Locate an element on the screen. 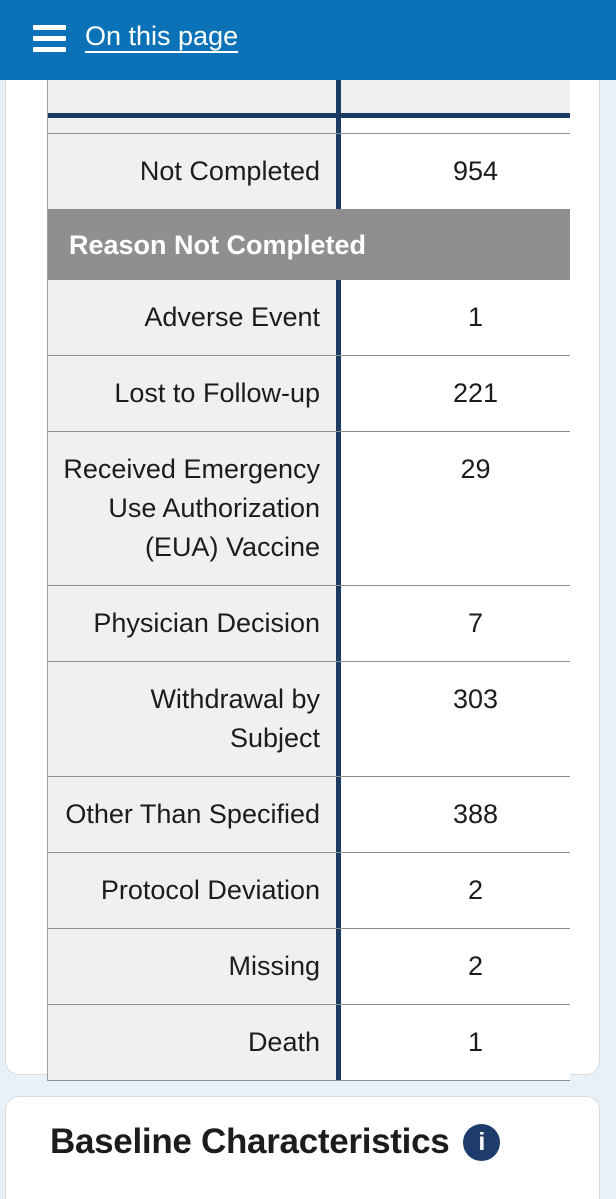 The image size is (616, 1199). row-header-cell: Not Completed is located at coordinates (194, 171).